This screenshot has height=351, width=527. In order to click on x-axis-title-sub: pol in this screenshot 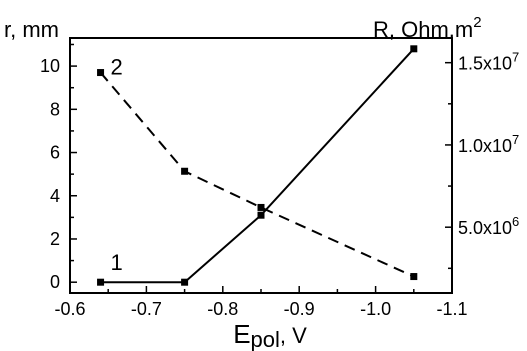, I will do `click(265, 339)`.